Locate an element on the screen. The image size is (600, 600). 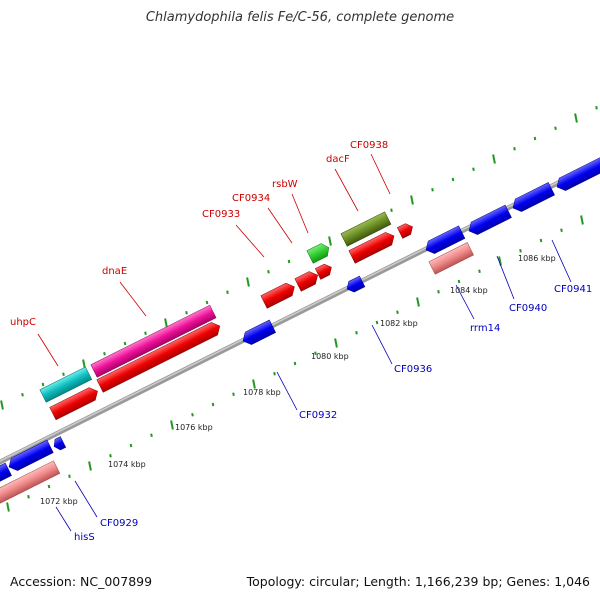
gene-dnaE is located at coordinates (153, 341).